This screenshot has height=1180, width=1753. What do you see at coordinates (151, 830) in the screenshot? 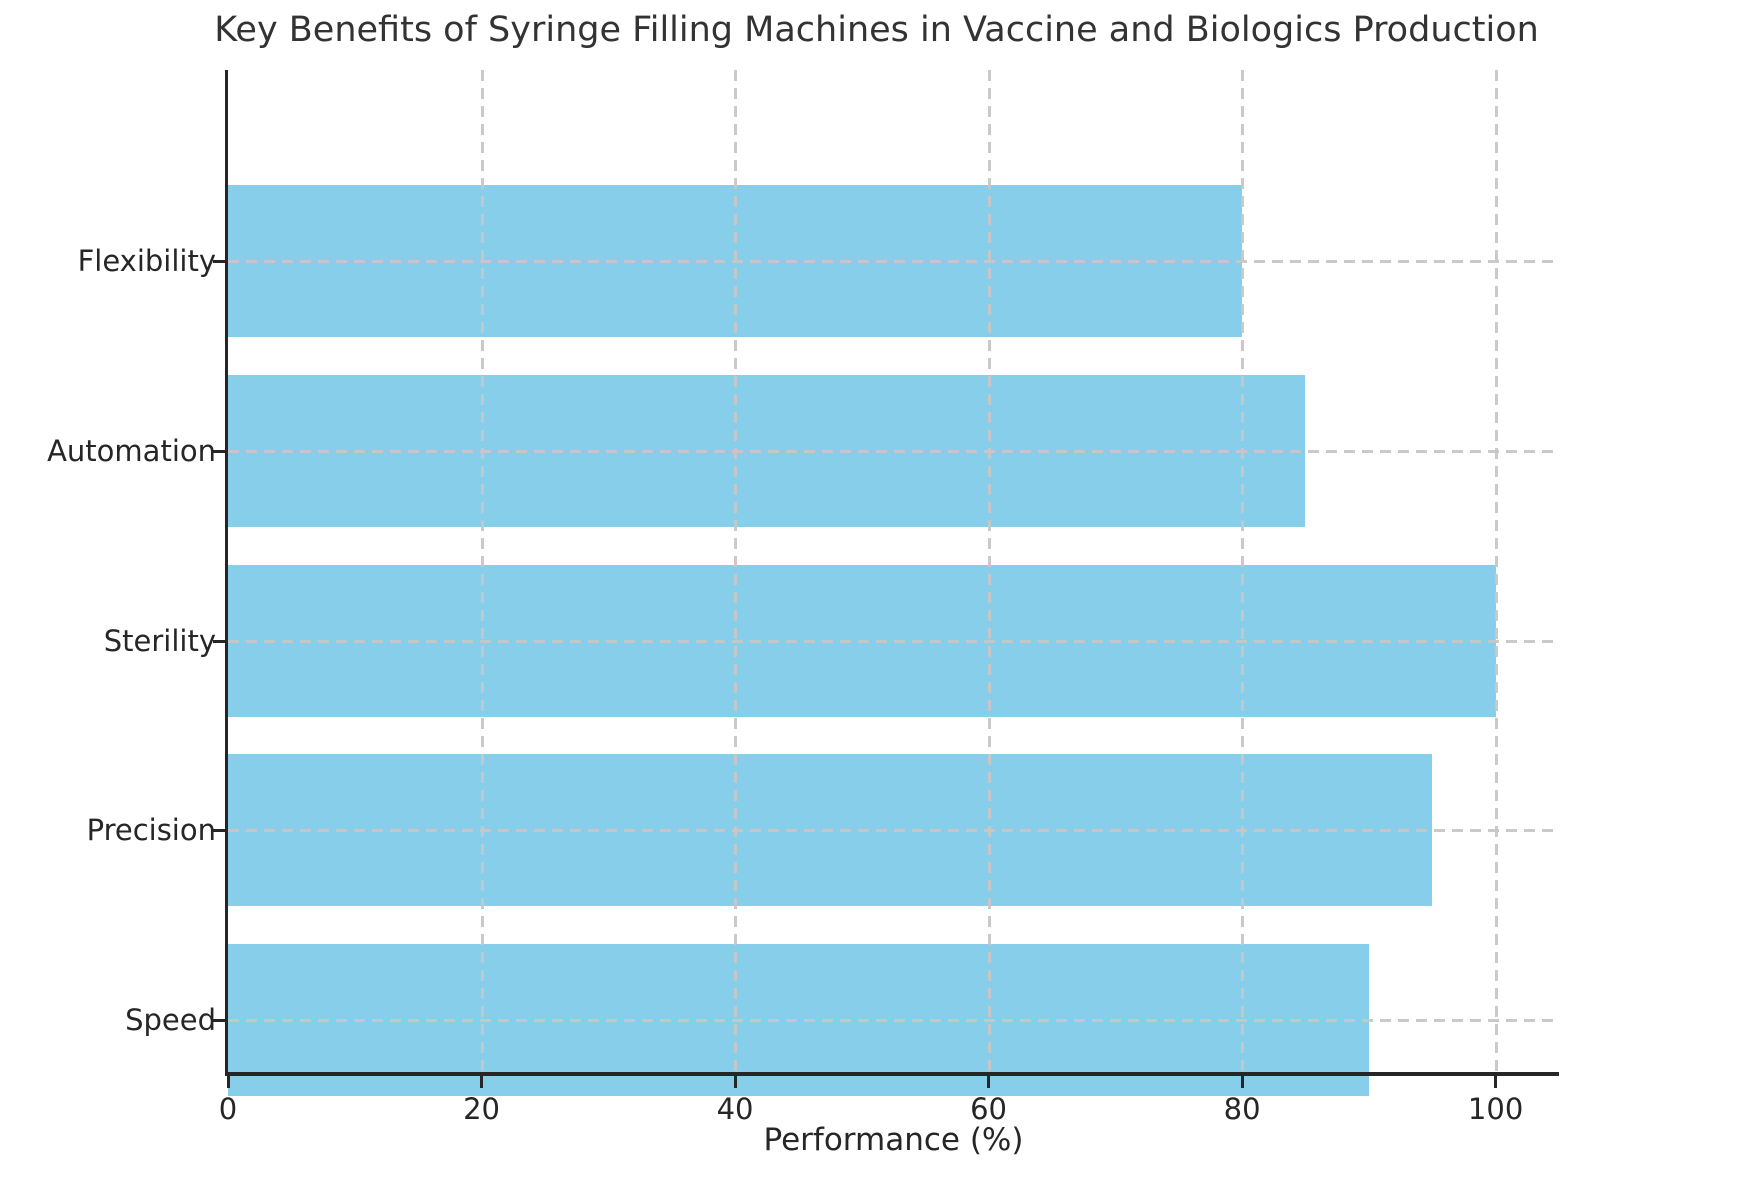
I see `y-tick-label-precision: Precision` at bounding box center [151, 830].